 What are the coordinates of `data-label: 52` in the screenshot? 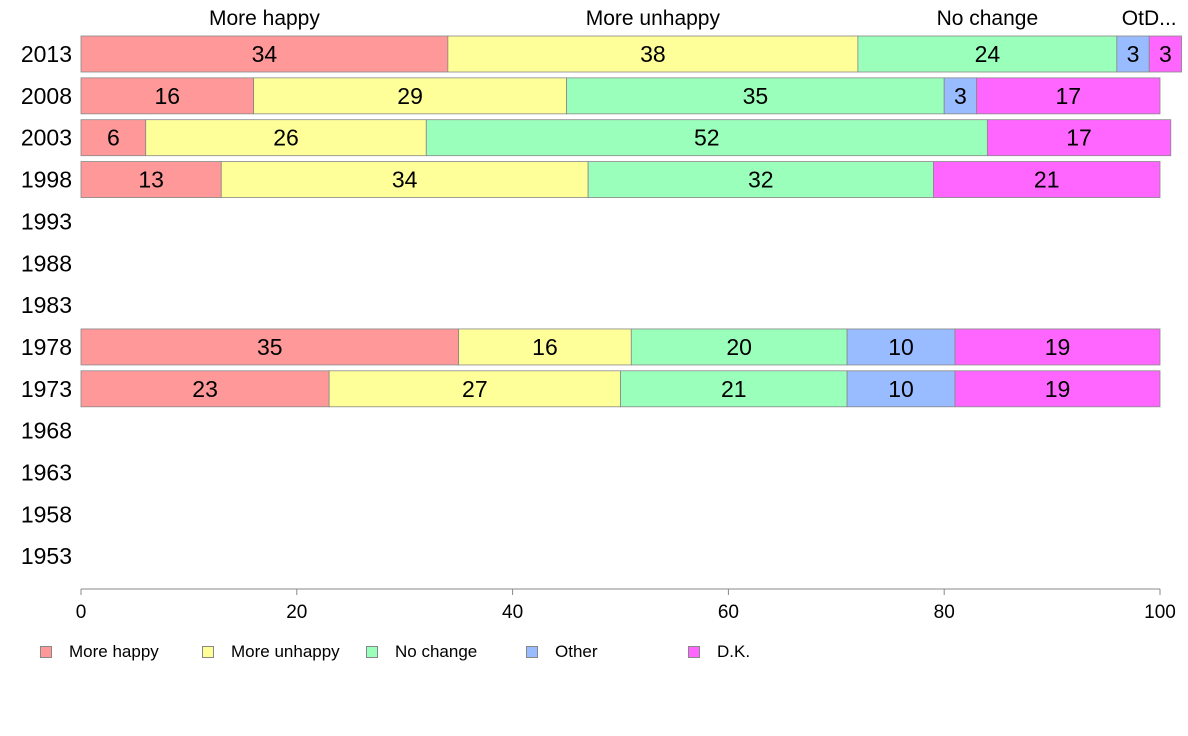 It's located at (707, 138).